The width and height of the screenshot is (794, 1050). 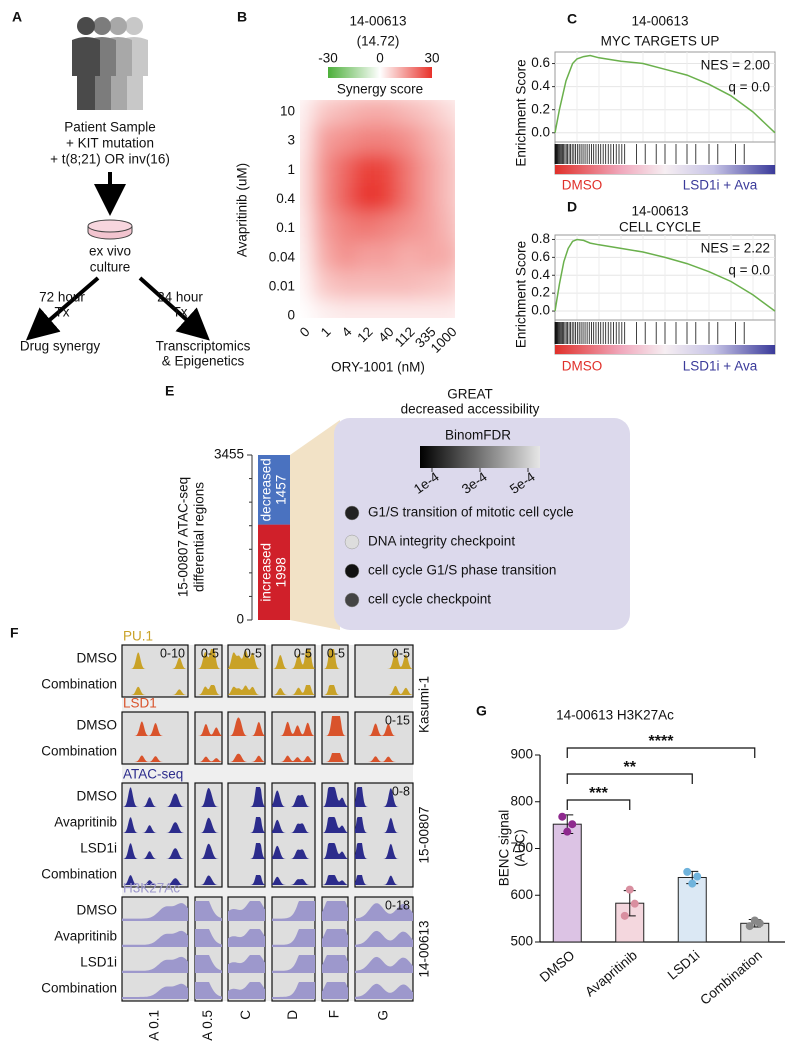 I want to click on term-label: DNA integrity checkpoint, so click(x=441, y=541).